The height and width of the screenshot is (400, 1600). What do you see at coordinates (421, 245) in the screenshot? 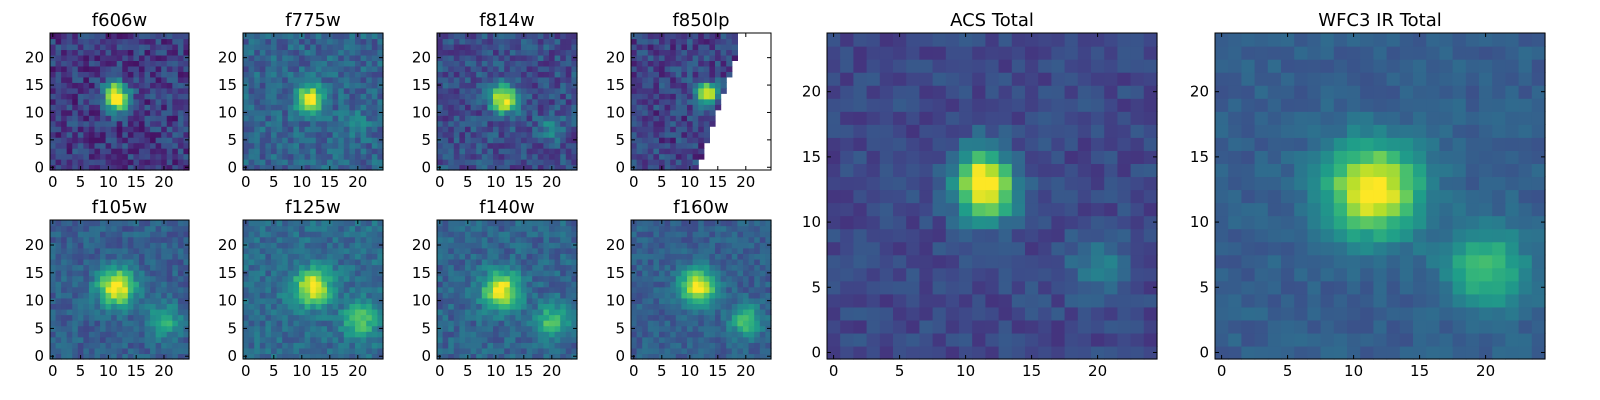
I see `y-tick-label: 20` at bounding box center [421, 245].